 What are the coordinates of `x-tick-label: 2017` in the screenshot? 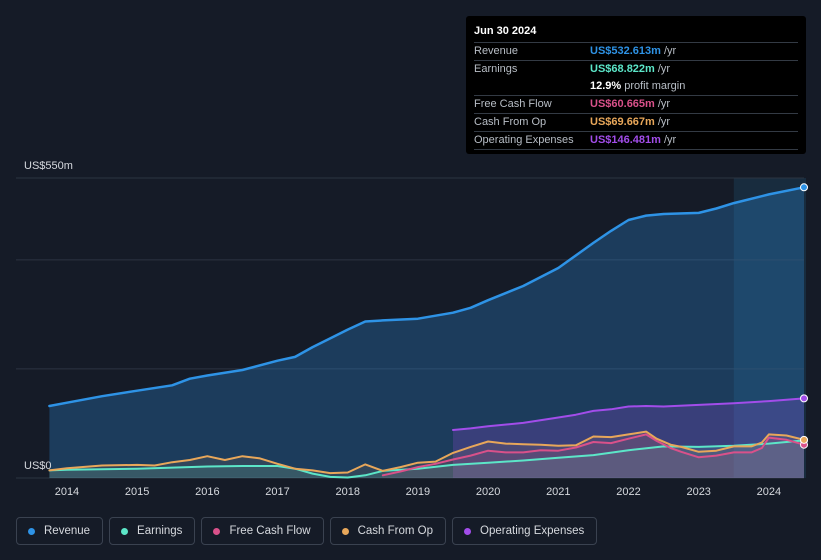 It's located at (277, 492).